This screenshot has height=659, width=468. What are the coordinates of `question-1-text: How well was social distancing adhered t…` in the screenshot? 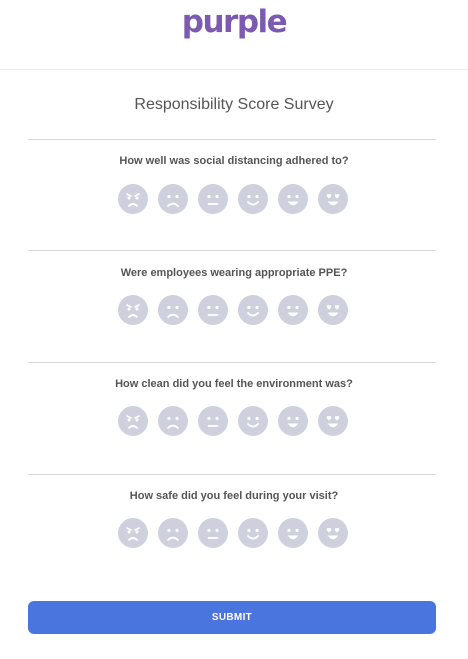 It's located at (234, 161).